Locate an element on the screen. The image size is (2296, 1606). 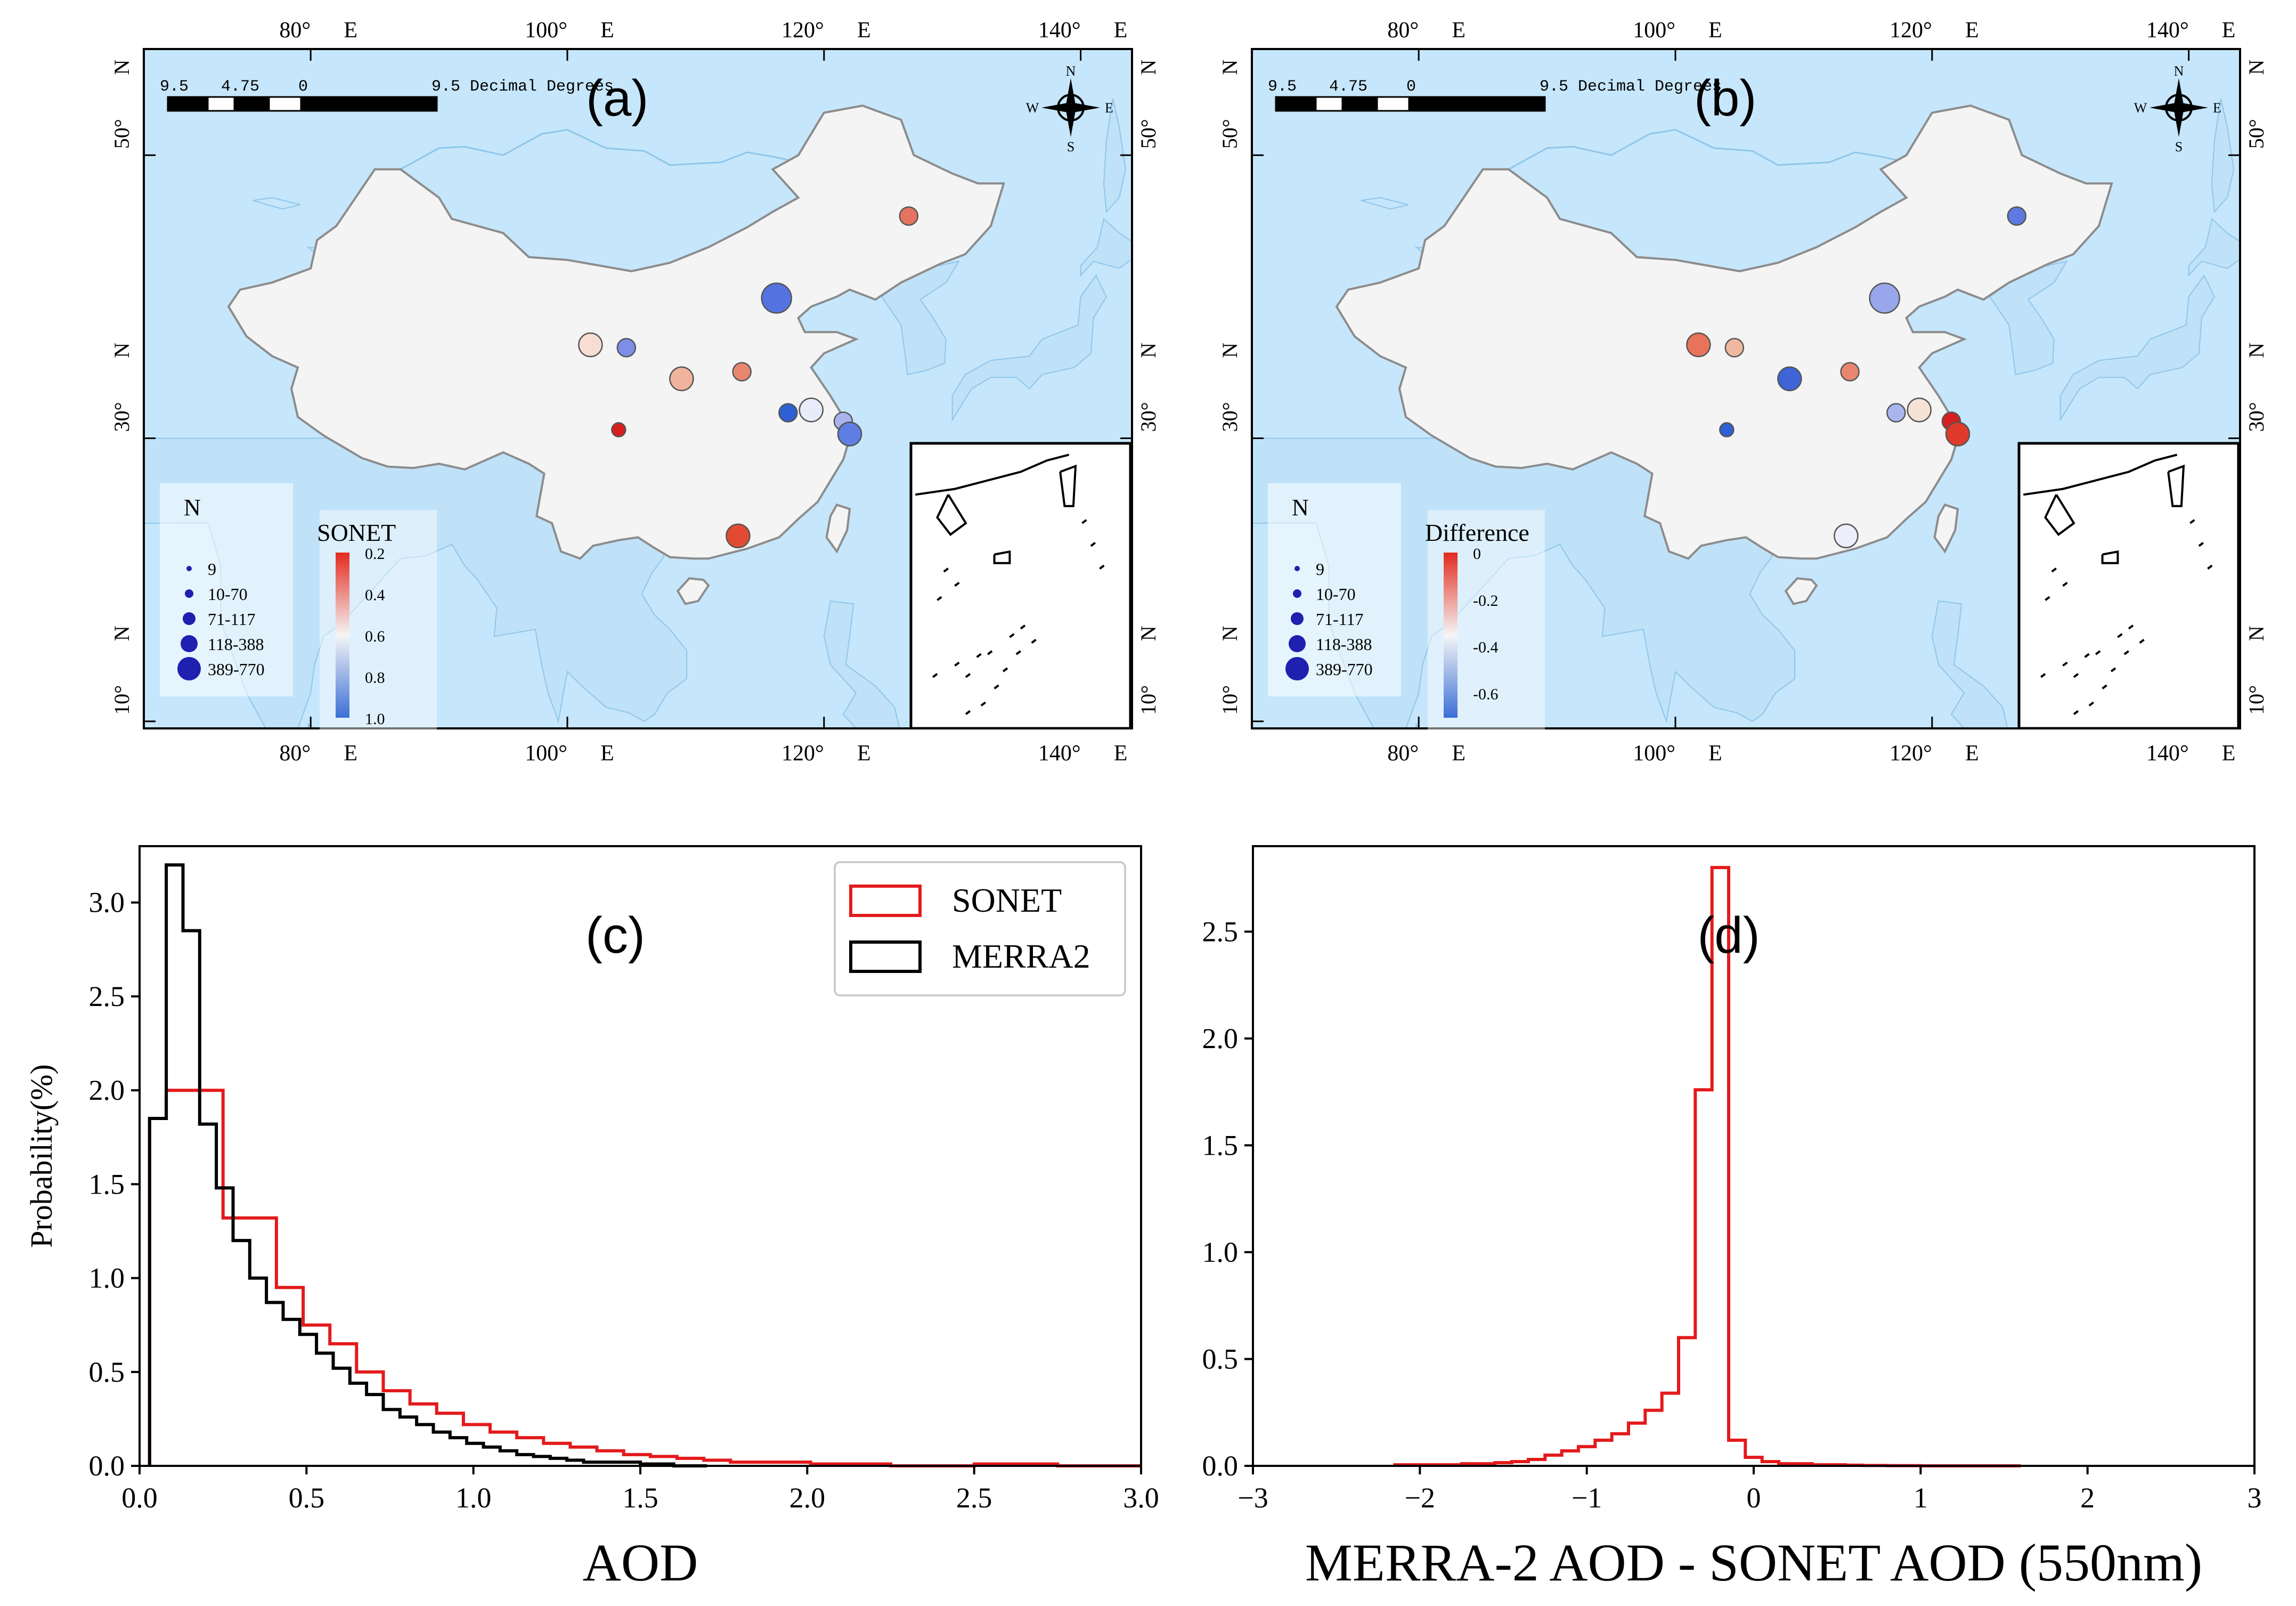
lat-tick-label-right: 10° is located at coordinates (2256, 700).